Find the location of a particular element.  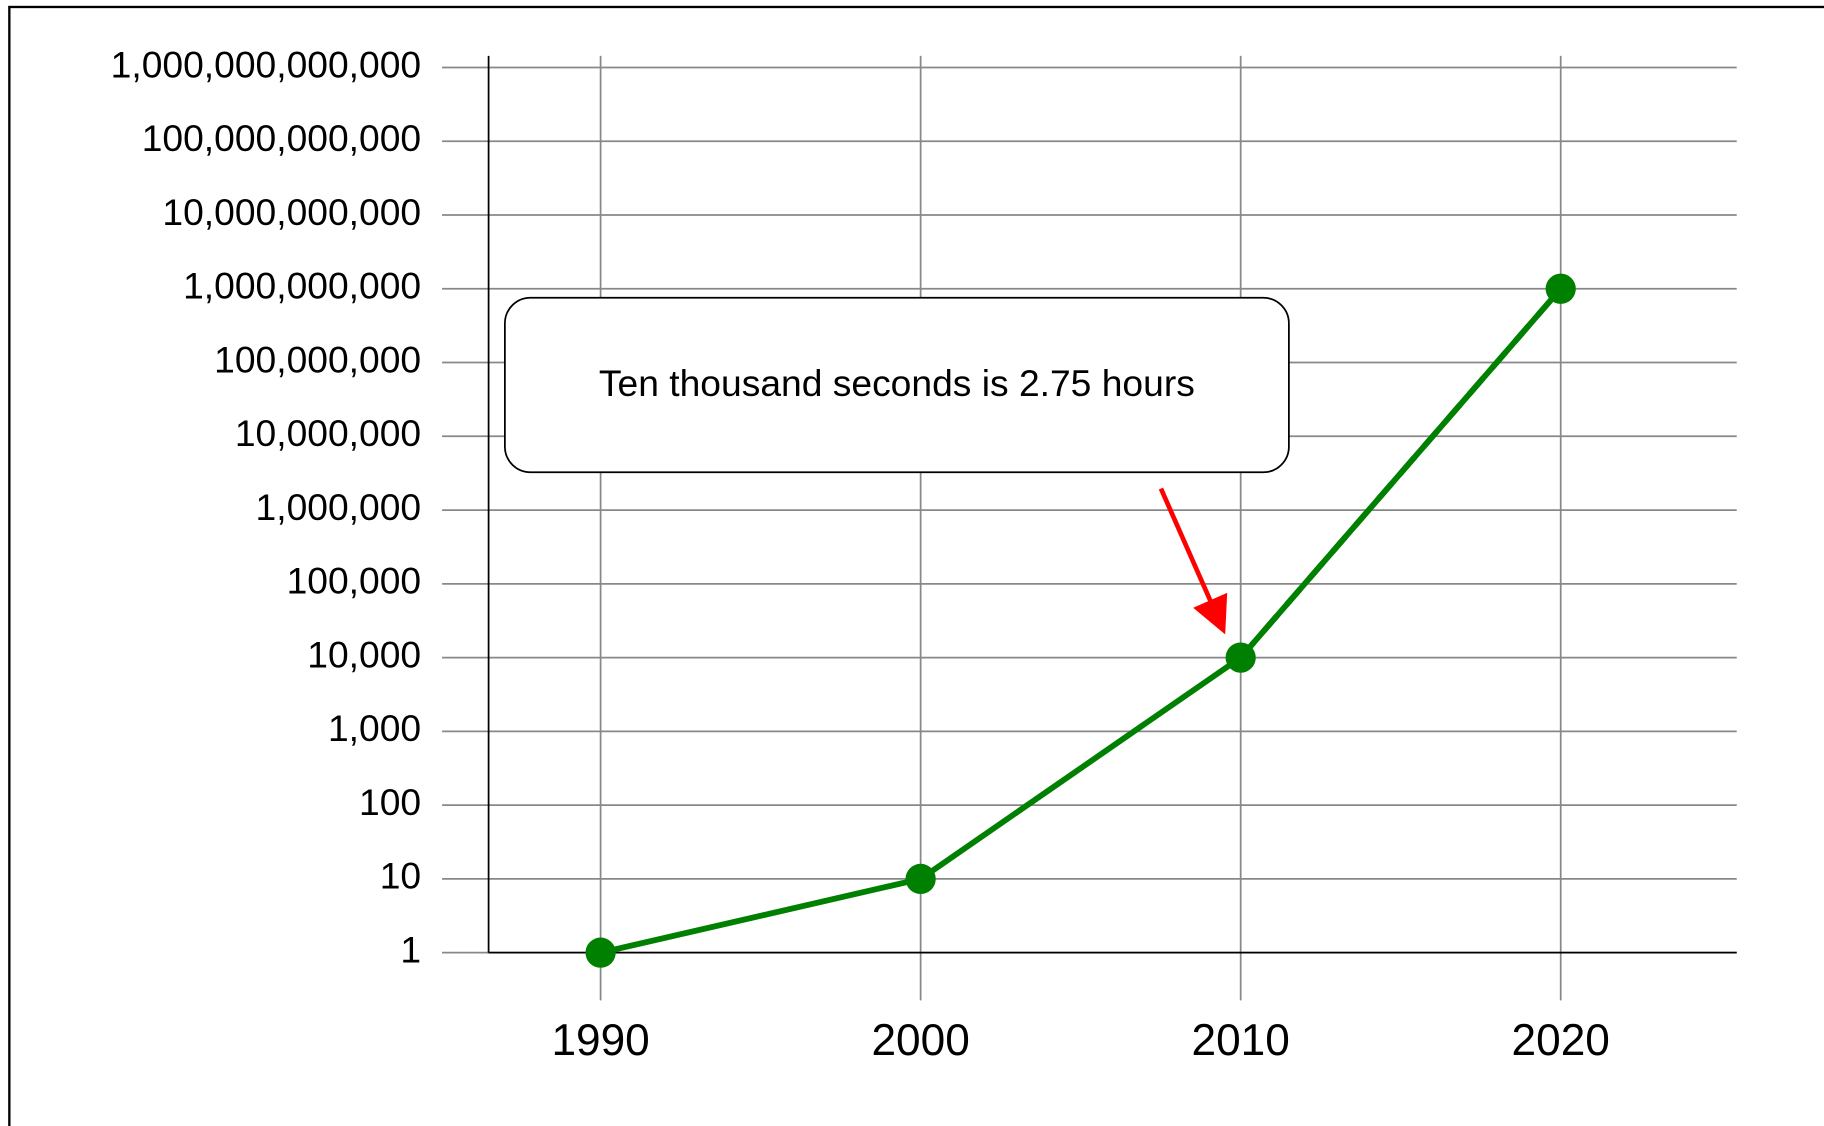

y-tick-label: 1,000,000,000,000 is located at coordinates (266, 64).